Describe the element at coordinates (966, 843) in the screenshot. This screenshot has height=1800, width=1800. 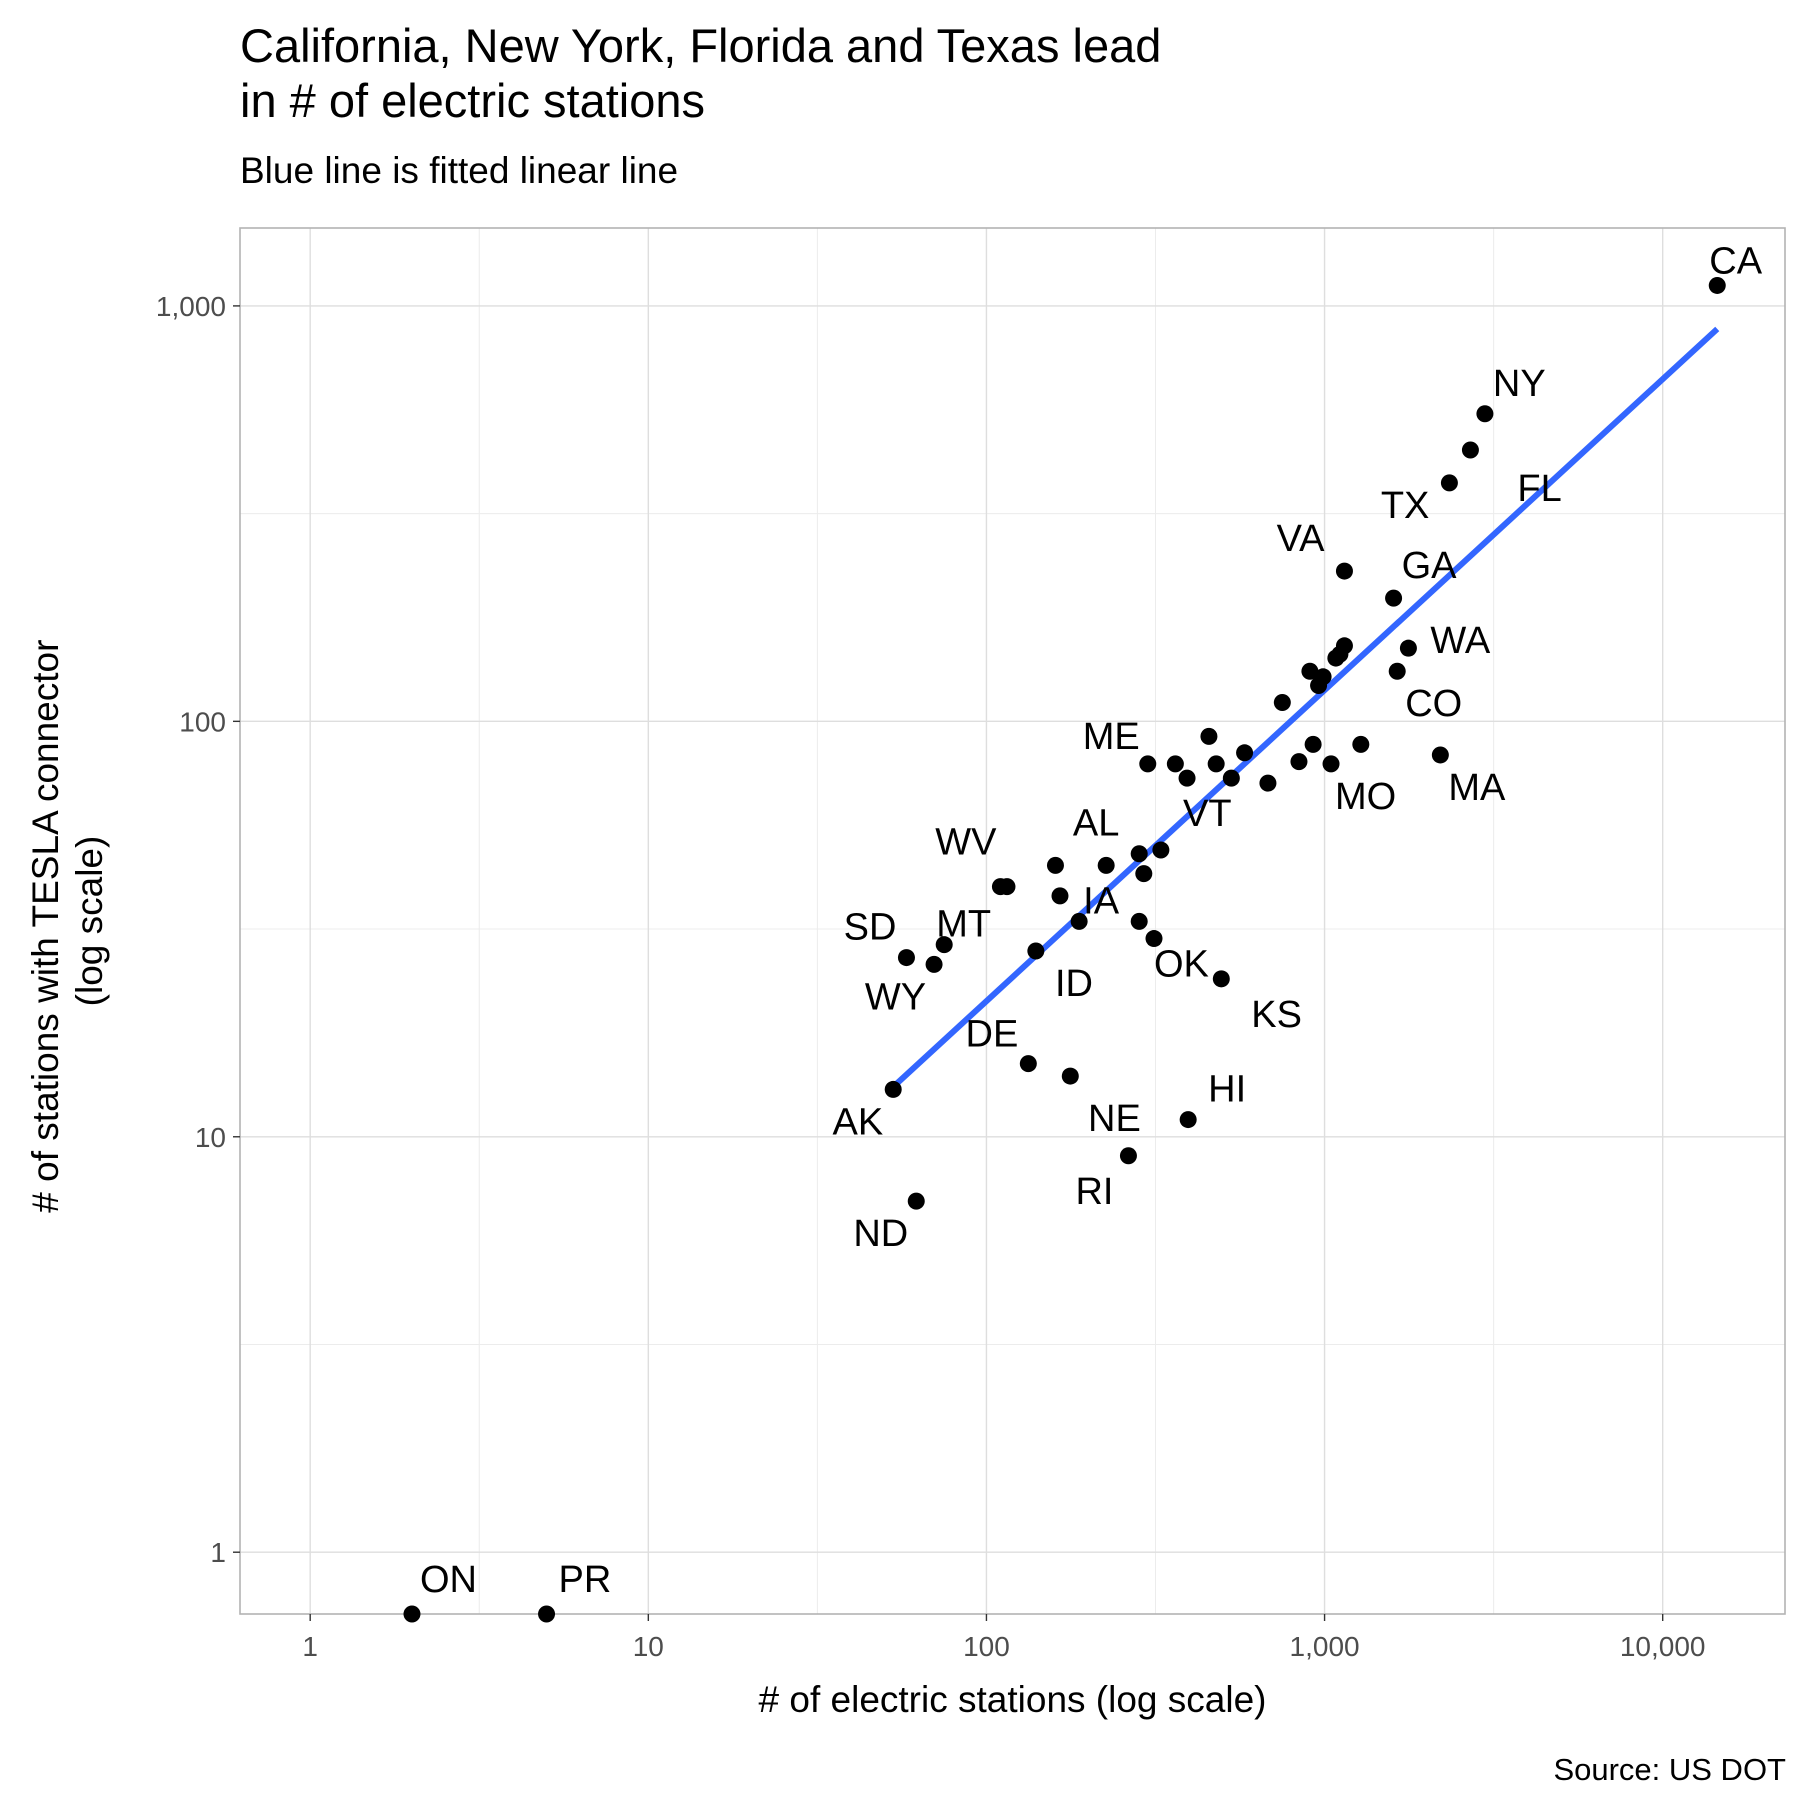
I see `point-label: WV` at that location.